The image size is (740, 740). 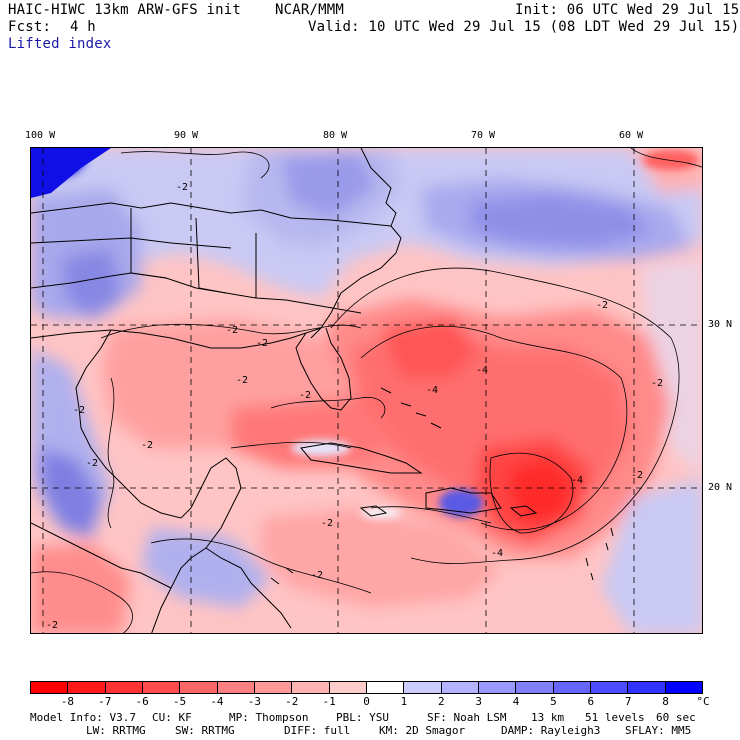 What do you see at coordinates (254, 701) in the screenshot?
I see `color-scale-tick-label: -3` at bounding box center [254, 701].